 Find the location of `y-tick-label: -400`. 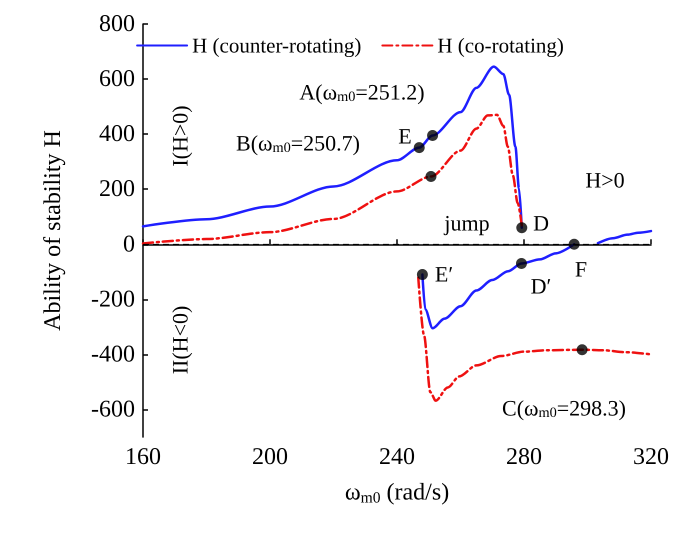

y-tick-label: -400 is located at coordinates (113, 354).